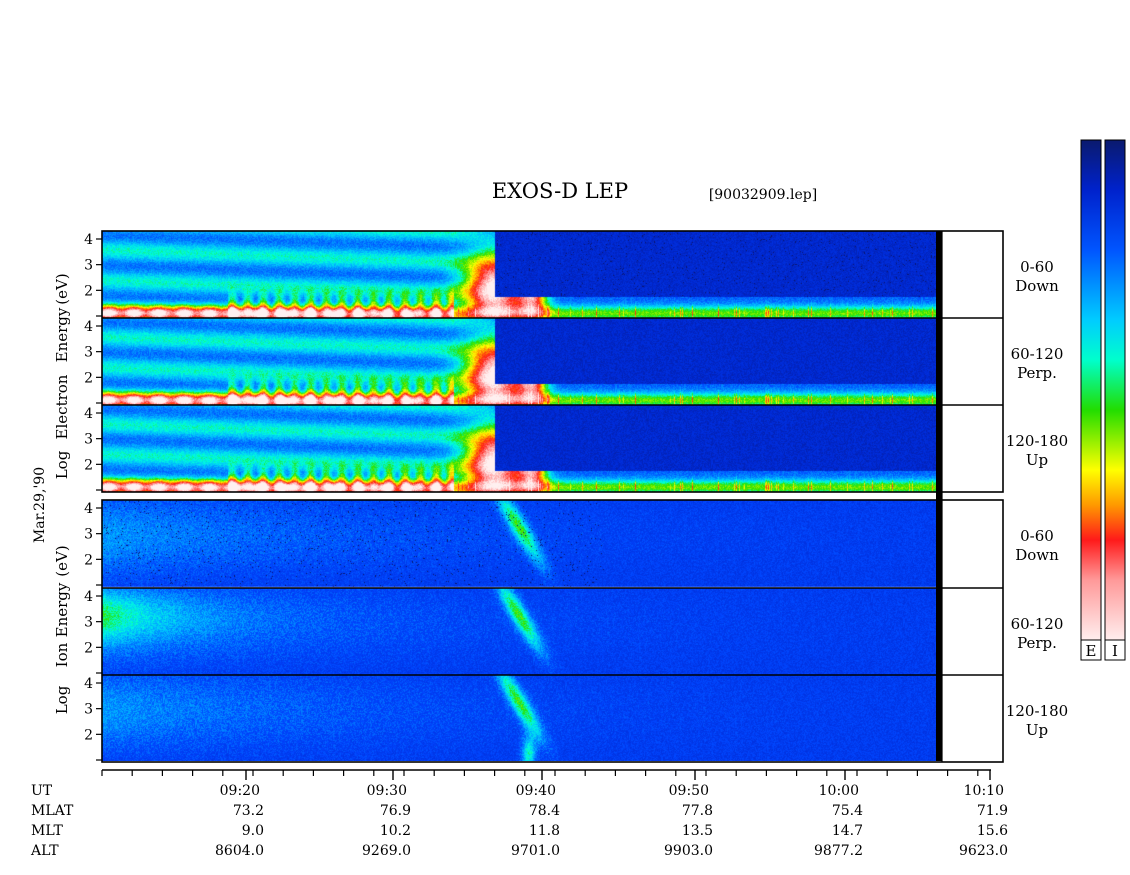 This screenshot has width=1130, height=875. What do you see at coordinates (992, 811) in the screenshot?
I see `ephemeris-value: 71.9` at bounding box center [992, 811].